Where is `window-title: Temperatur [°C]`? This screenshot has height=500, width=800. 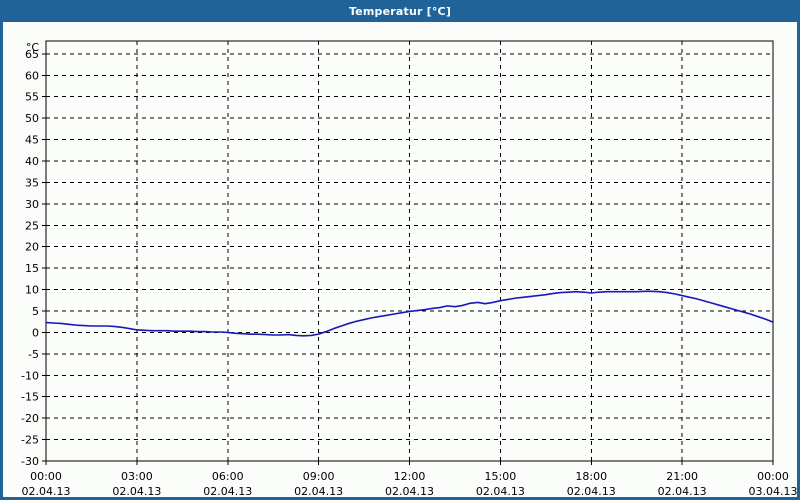 window-title: Temperatur [°C] is located at coordinates (400, 11).